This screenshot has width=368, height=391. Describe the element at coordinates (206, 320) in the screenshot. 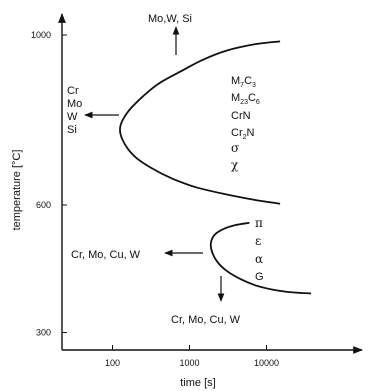

I see `lower-bottom-elements: Cr, Mo, Cu, W` at that location.